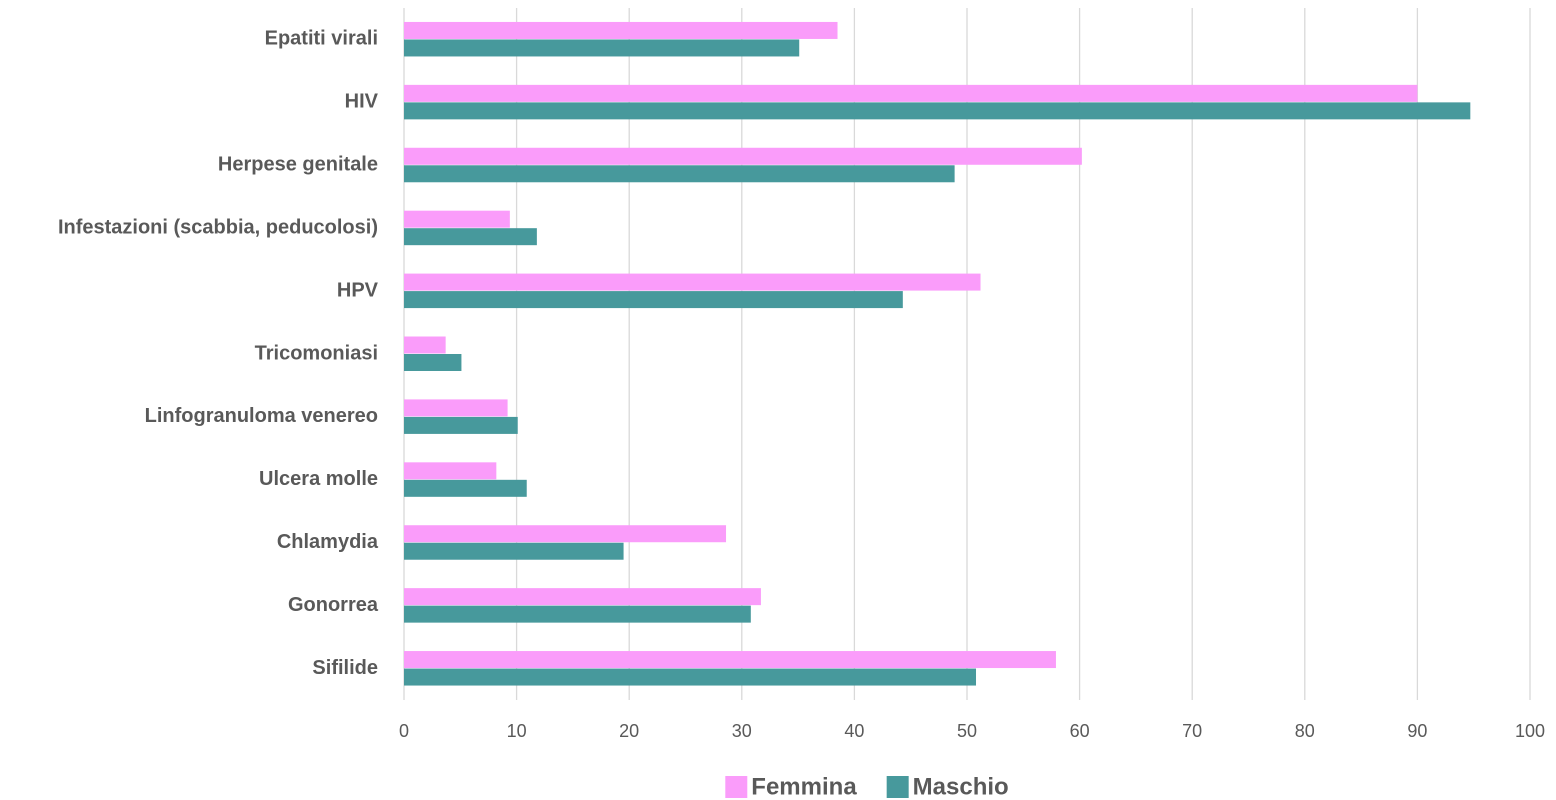 This screenshot has width=1556, height=800. What do you see at coordinates (1530, 731) in the screenshot?
I see `x-tick-label: 100` at bounding box center [1530, 731].